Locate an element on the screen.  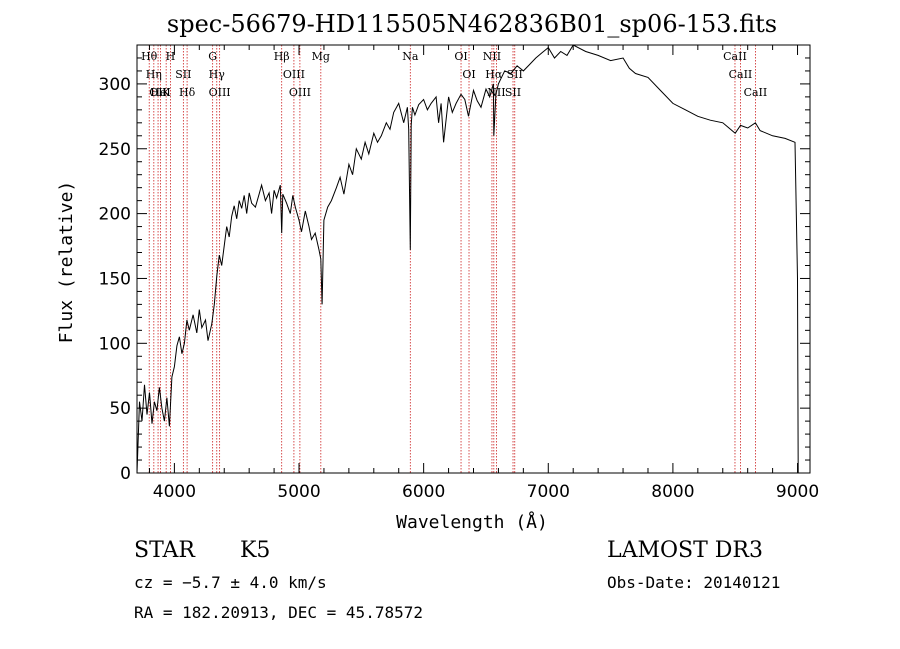
x-tick-label: 7000 is located at coordinates (548, 492).